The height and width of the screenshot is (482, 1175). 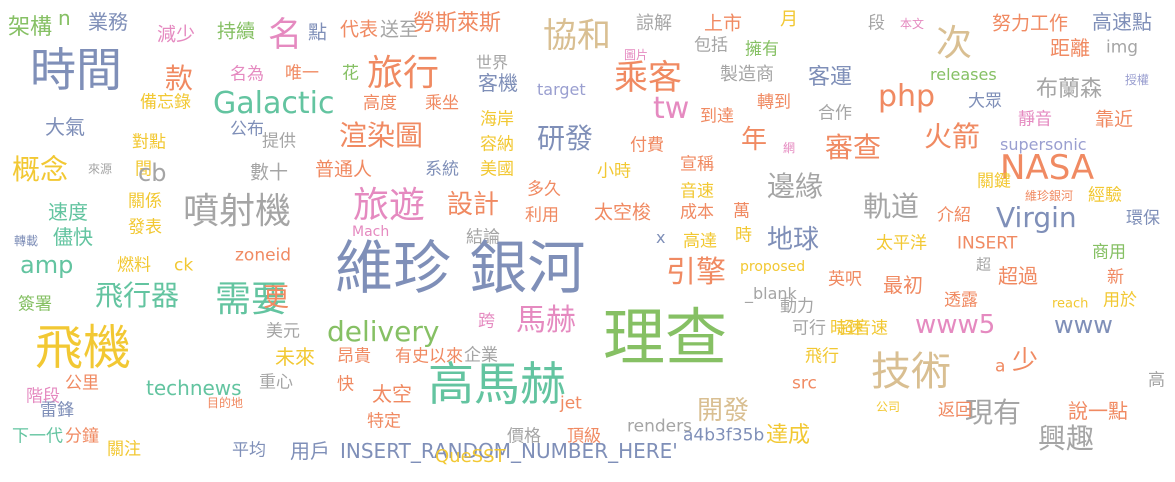 I want to click on word: 款, so click(x=179, y=78).